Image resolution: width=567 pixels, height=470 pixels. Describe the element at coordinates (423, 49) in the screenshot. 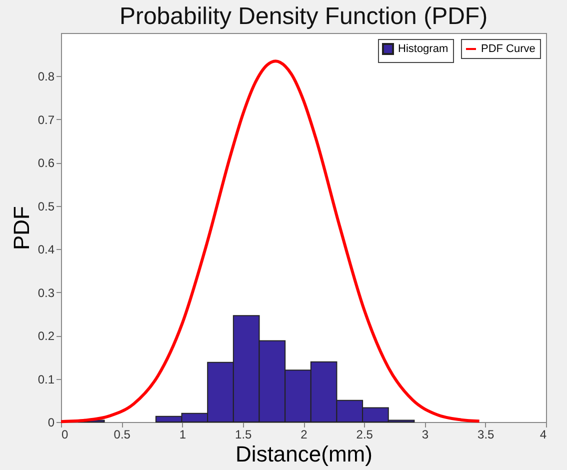

I see `legend-label: Histogram` at that location.